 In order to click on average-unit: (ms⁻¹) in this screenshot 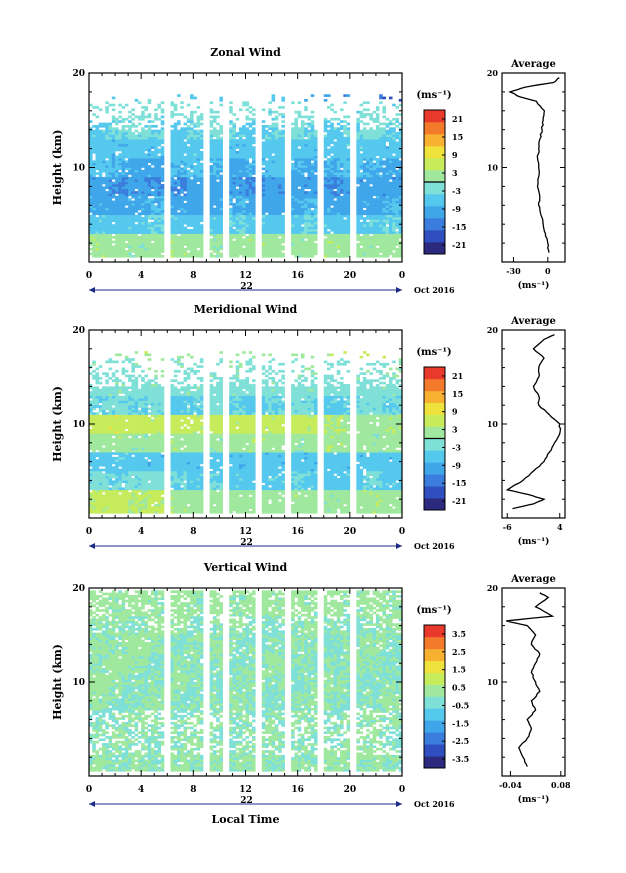, I will do `click(534, 285)`.